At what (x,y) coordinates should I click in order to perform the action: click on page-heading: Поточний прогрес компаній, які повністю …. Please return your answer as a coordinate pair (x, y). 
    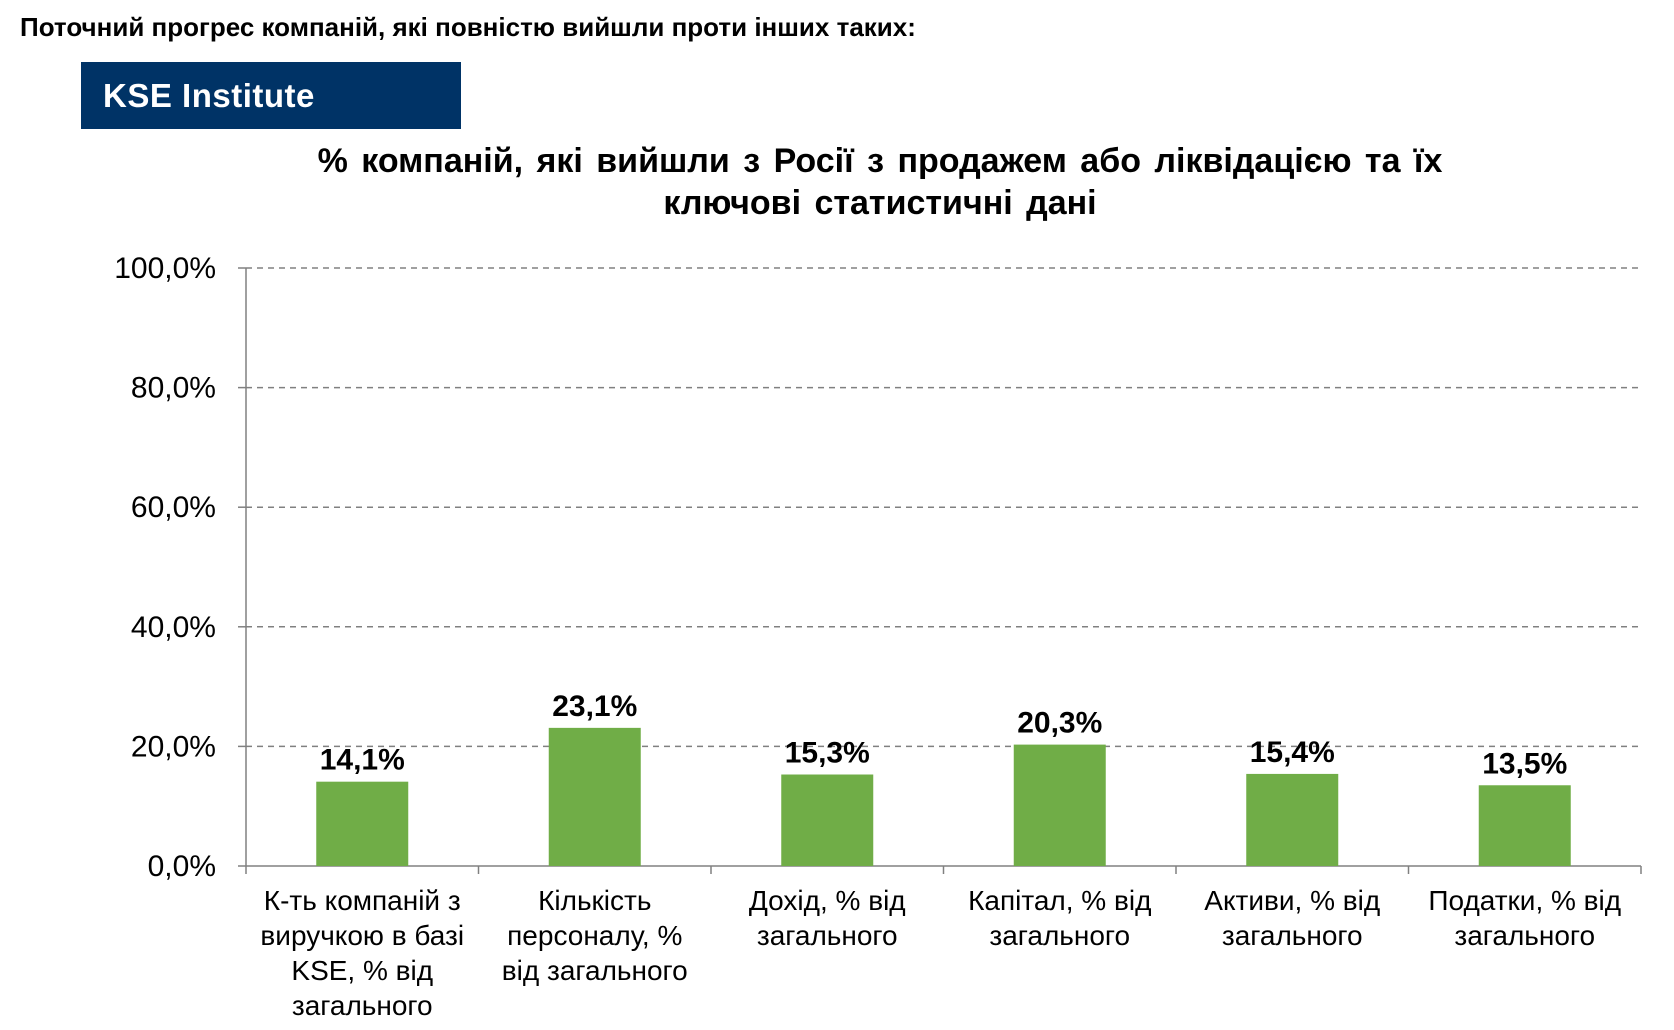
    Looking at the image, I should click on (468, 27).